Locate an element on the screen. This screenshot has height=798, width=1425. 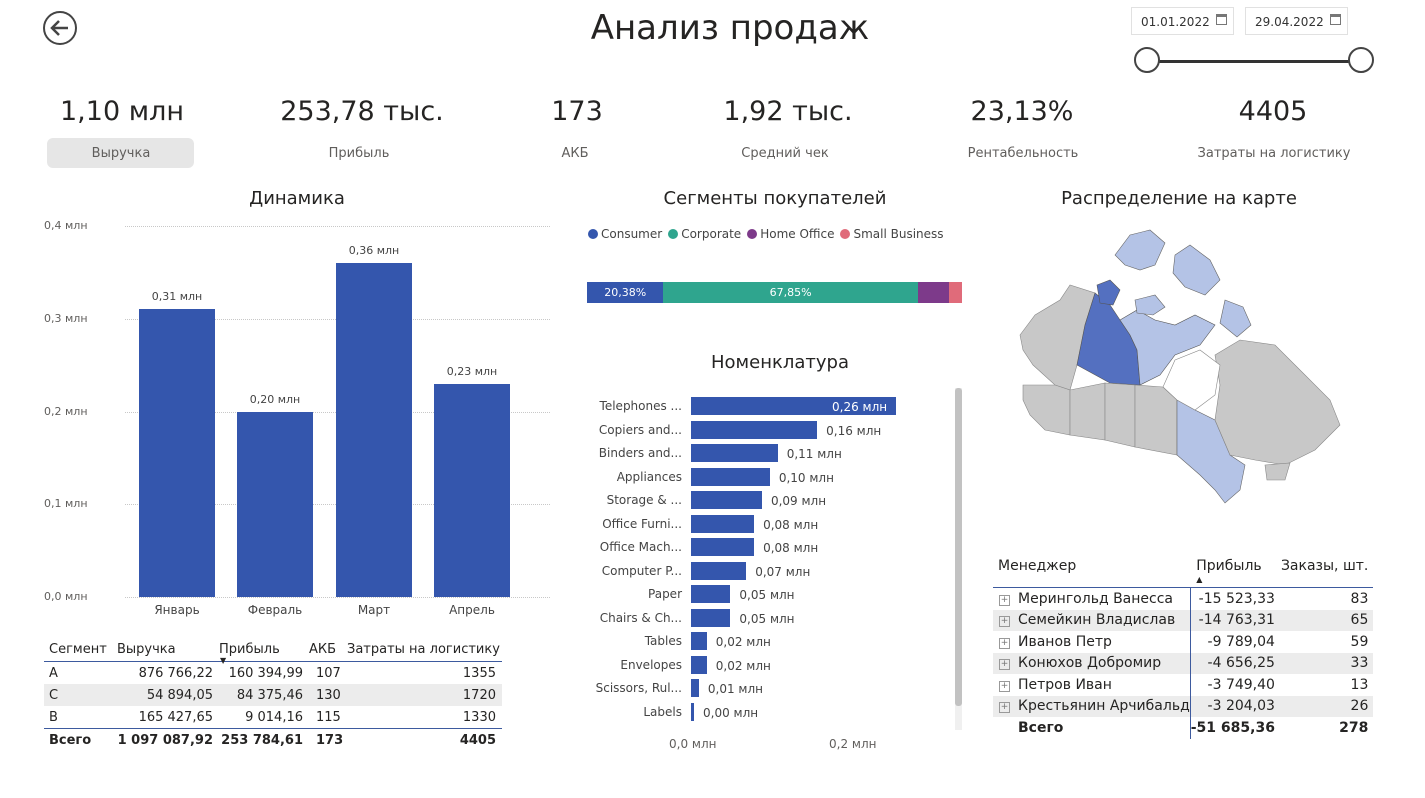
category-label: Envelopes is located at coordinates (651, 664).